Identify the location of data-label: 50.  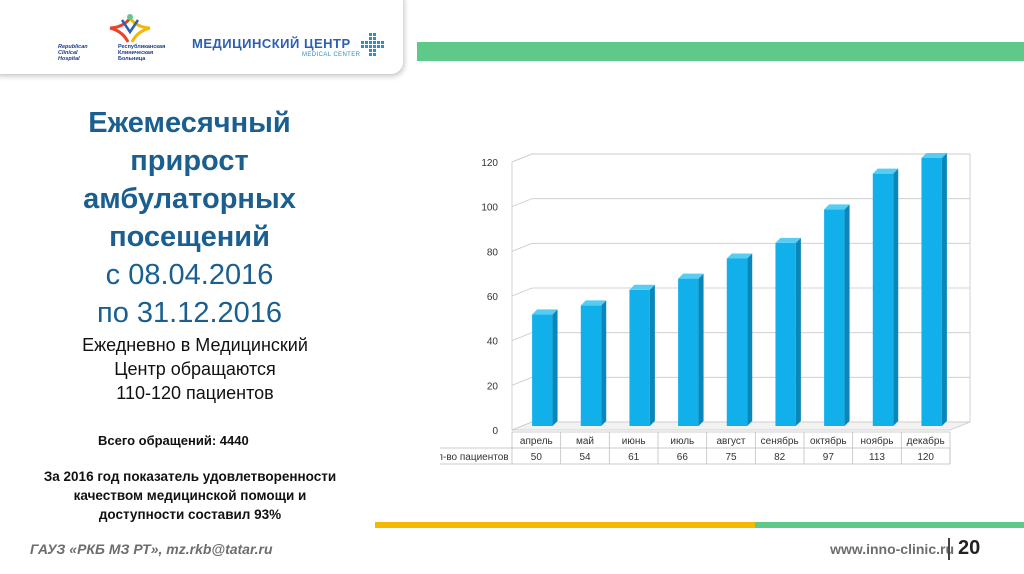
(537, 457).